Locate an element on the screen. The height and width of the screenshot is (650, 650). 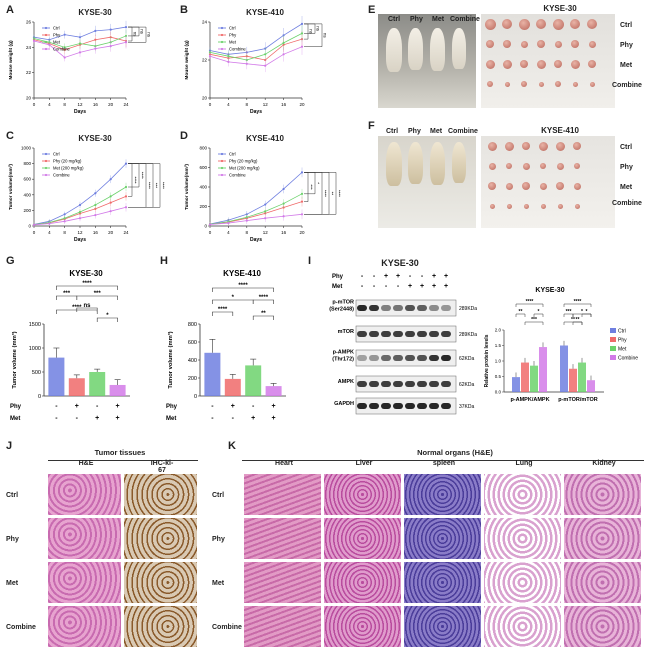
series-line-phy is located at coordinates (256, 213).